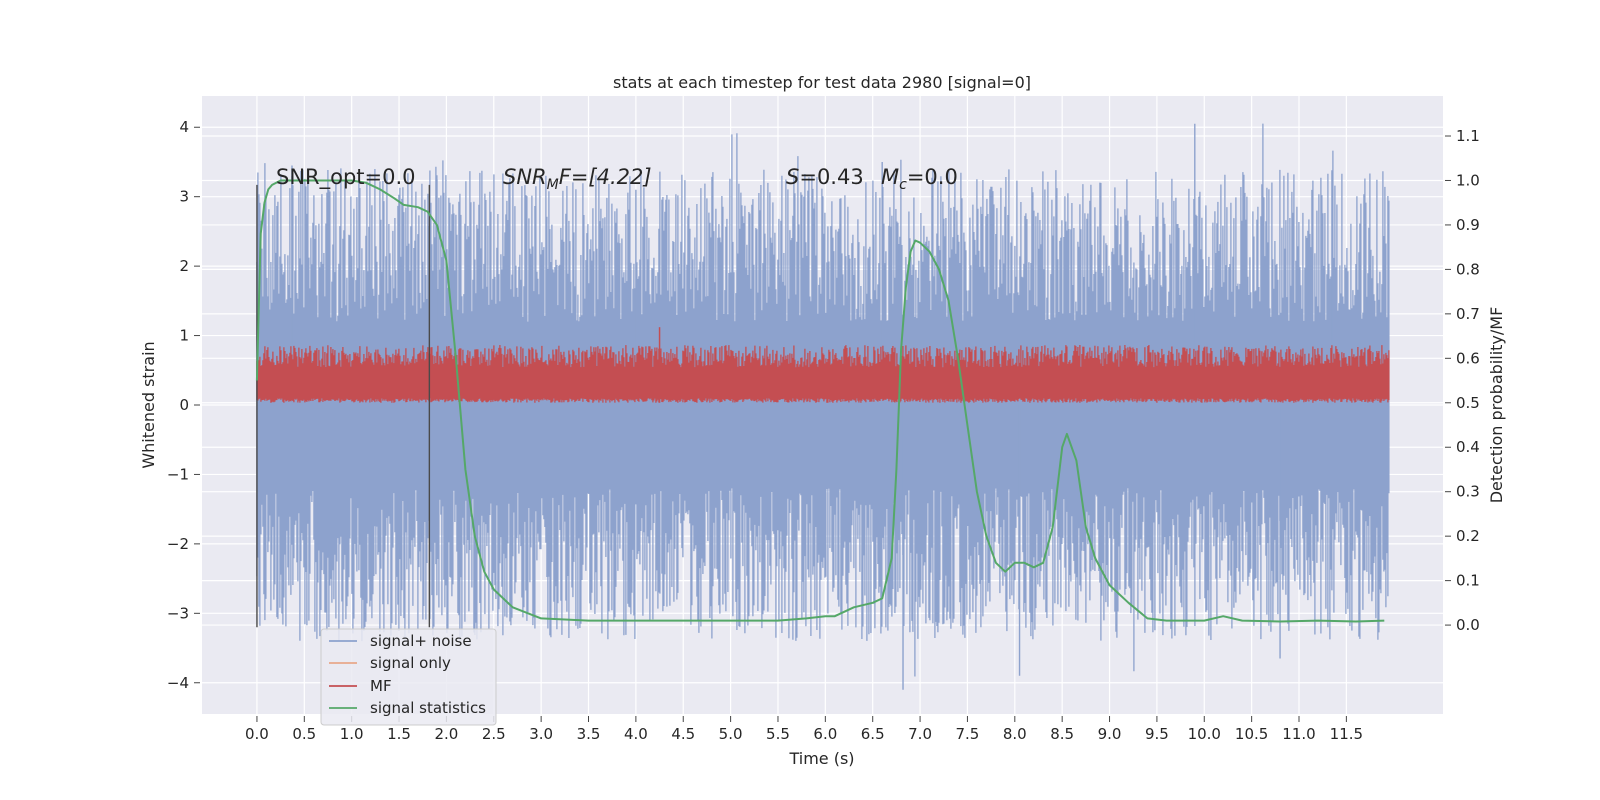 The width and height of the screenshot is (1600, 800). Describe the element at coordinates (1468, 625) in the screenshot. I see `y2-tick-label: 0.0` at that location.